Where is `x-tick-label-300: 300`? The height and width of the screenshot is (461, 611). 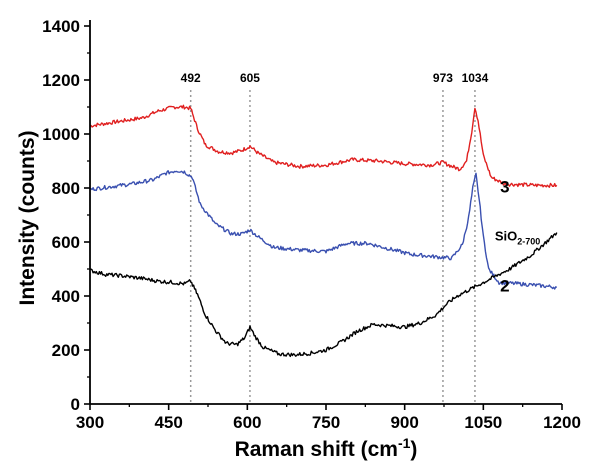 x-tick-label-300: 300 is located at coordinates (90, 422).